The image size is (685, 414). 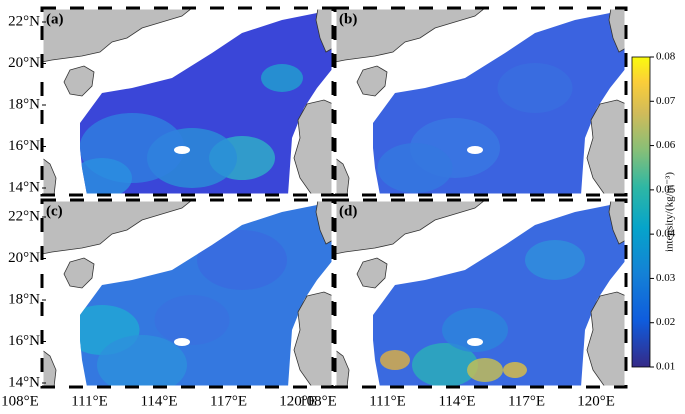 What do you see at coordinates (666, 189) in the screenshot?
I see `colorbar-tick-label: 0.05` at bounding box center [666, 189].